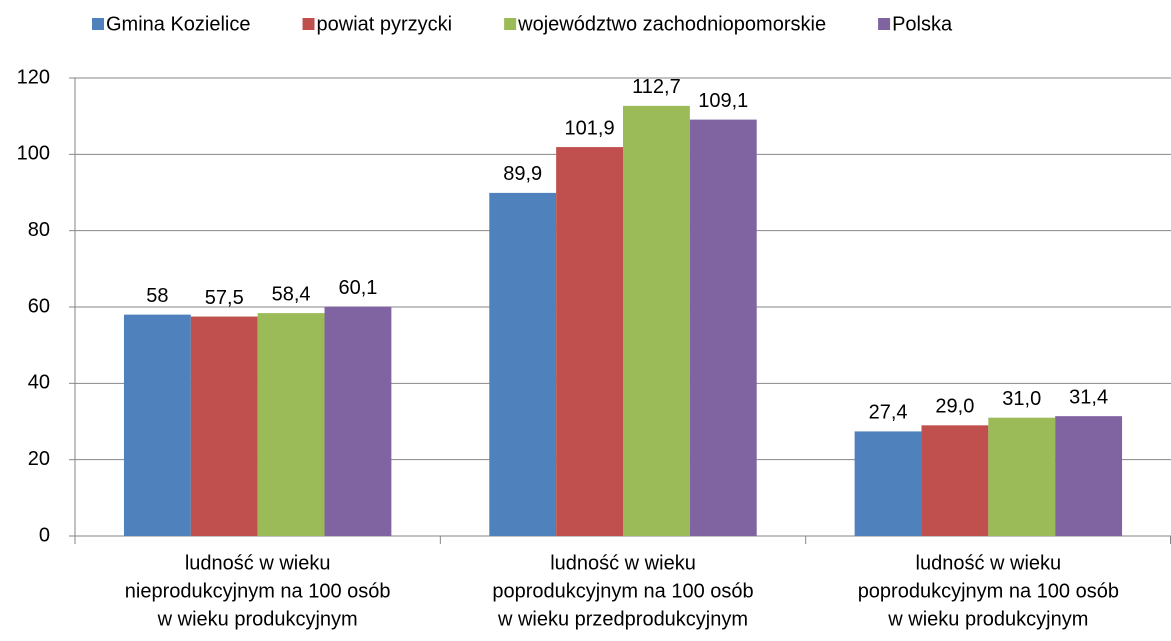  I want to click on y-tick-label: 40, so click(39, 383).